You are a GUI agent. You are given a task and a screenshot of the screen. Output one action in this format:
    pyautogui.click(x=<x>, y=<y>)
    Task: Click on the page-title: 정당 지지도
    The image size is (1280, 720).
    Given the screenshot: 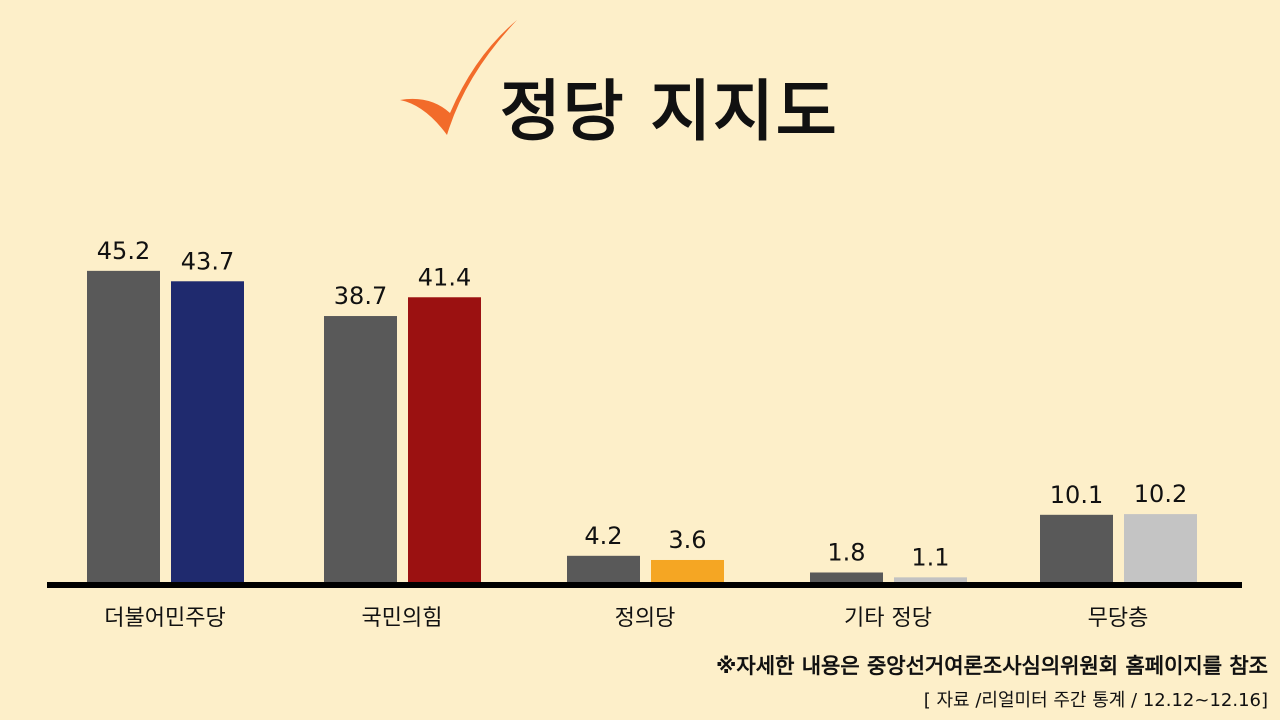 What is the action you would take?
    pyautogui.click(x=669, y=111)
    